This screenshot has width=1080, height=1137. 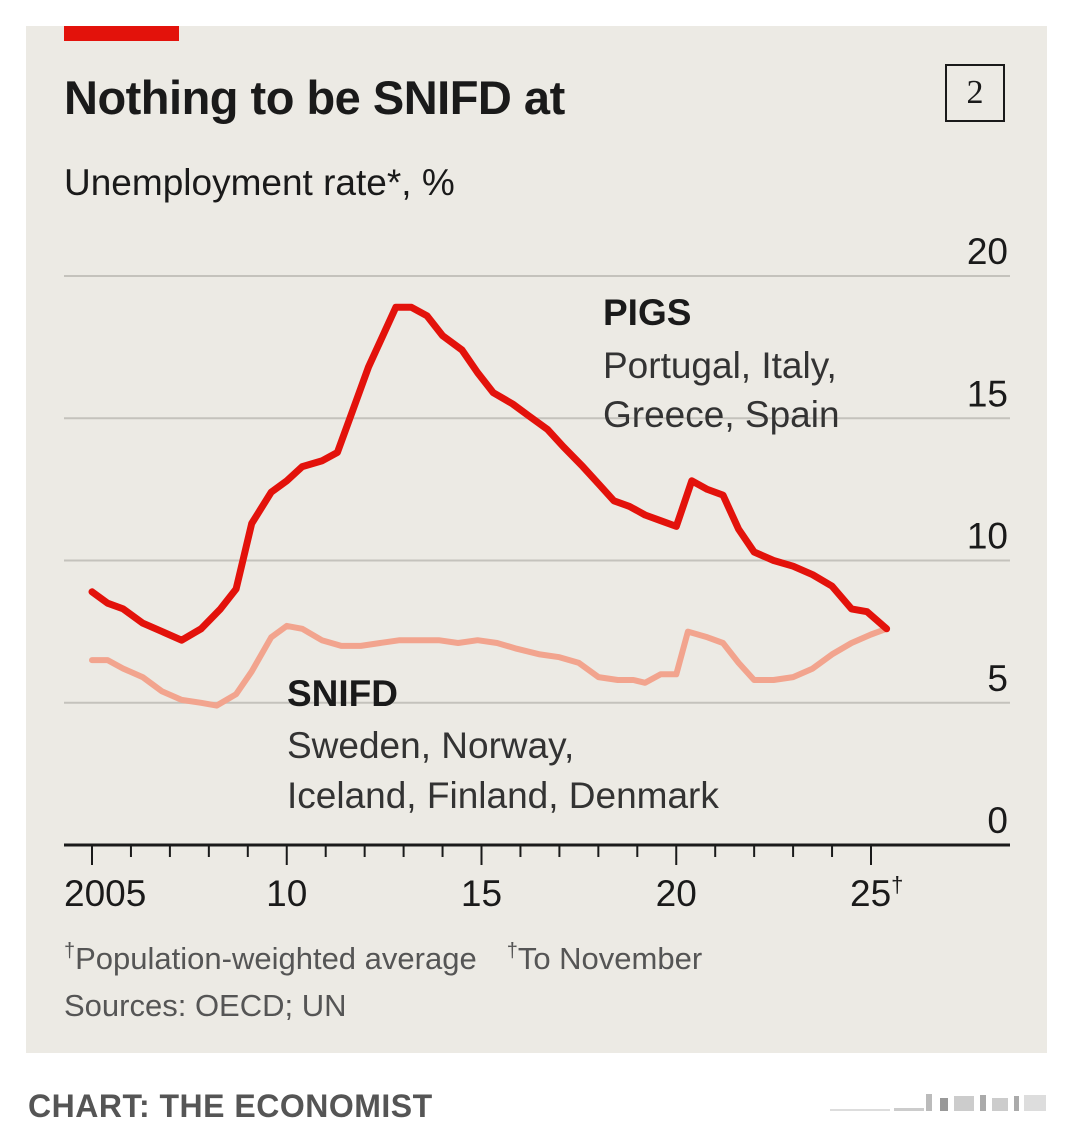 What do you see at coordinates (205, 1005) in the screenshot?
I see `sources: Sources: OECD; UN` at bounding box center [205, 1005].